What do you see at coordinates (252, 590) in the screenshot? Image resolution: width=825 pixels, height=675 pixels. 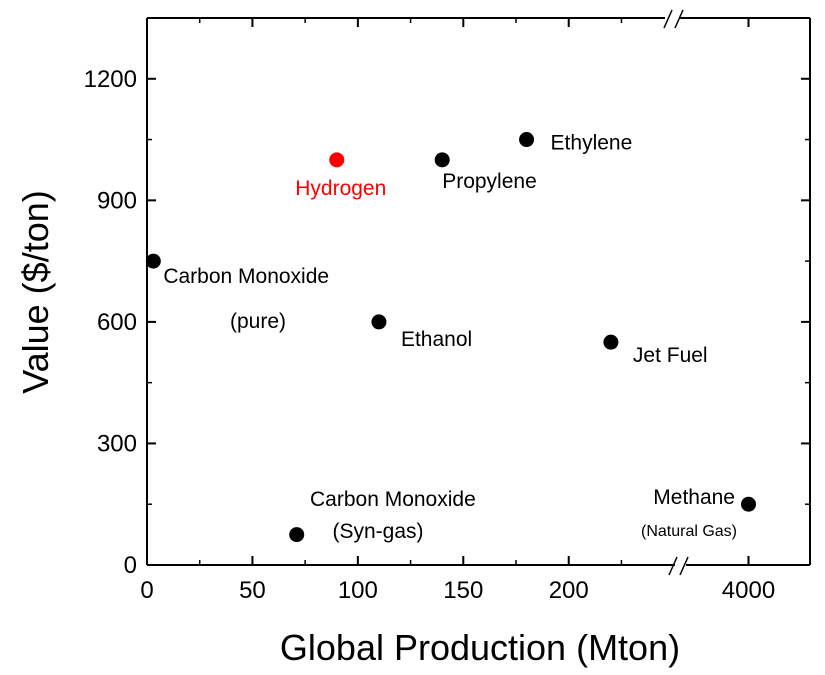 I see `x-tick-label: 50` at bounding box center [252, 590].